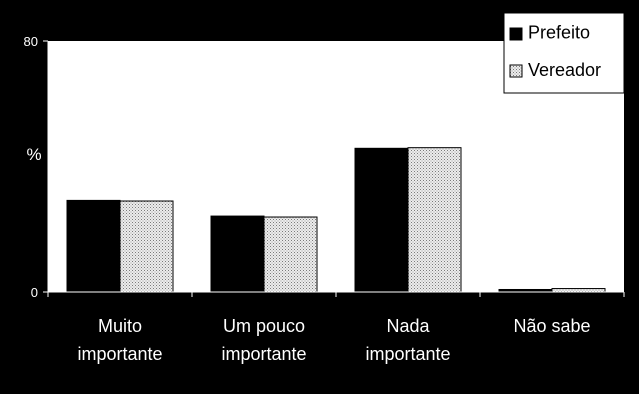  I want to click on category-label-um-pouco-importante: Um pouco importante, so click(263, 340).